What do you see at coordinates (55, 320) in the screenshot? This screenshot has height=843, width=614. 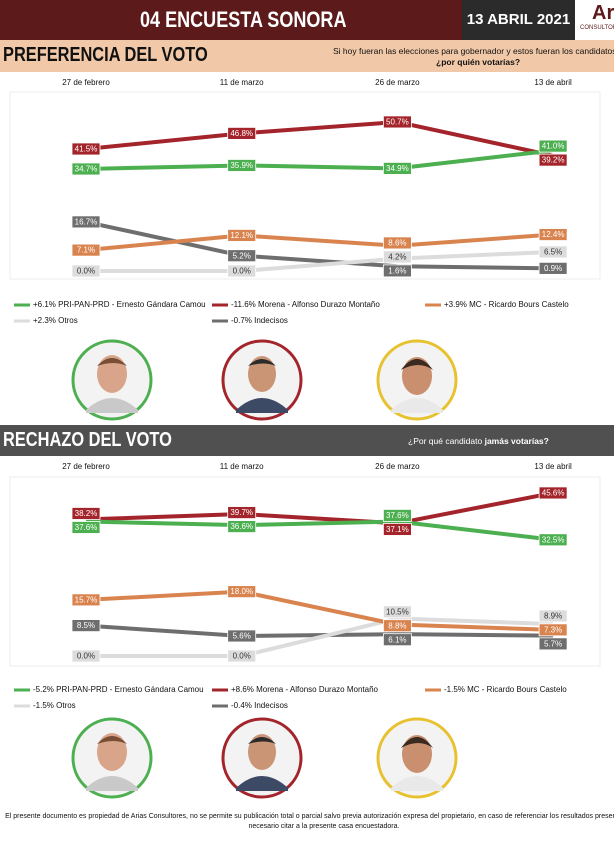 I see `legend-label: +2.3% Otros` at bounding box center [55, 320].